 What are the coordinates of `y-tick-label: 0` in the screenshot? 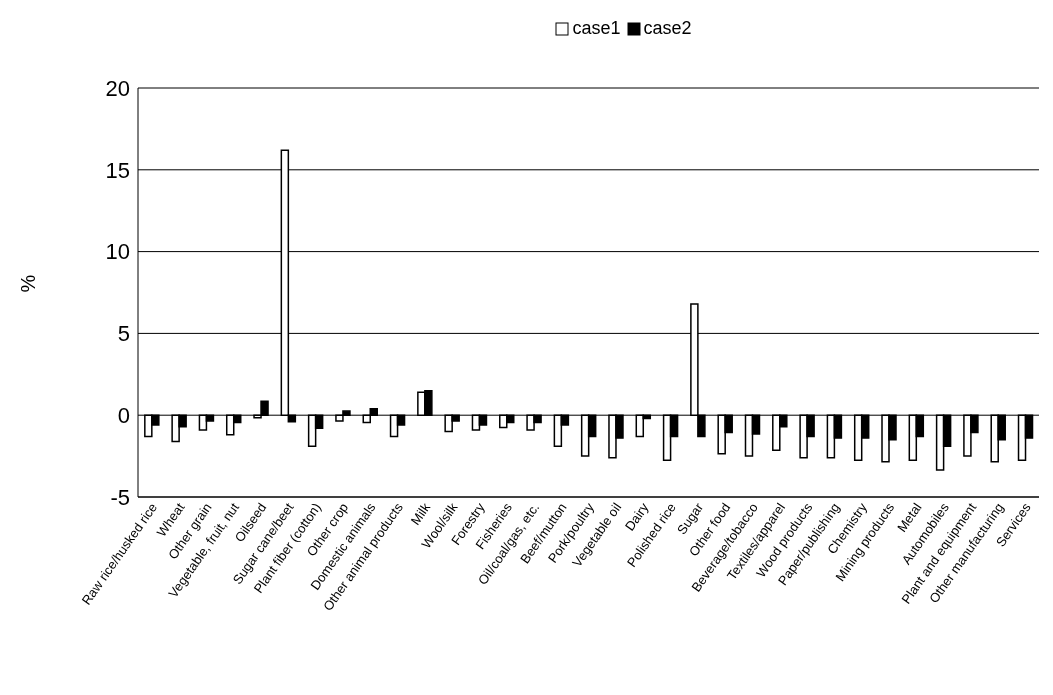 It's located at (123, 416).